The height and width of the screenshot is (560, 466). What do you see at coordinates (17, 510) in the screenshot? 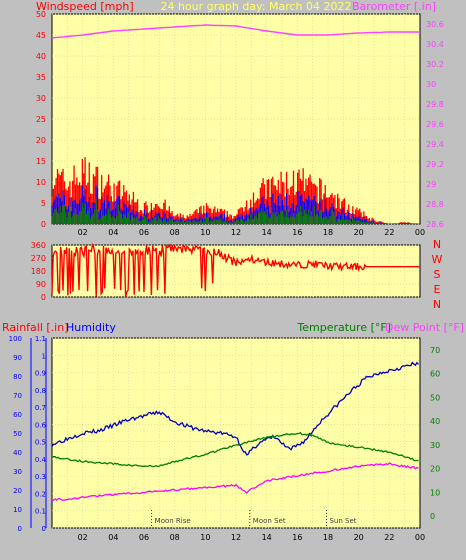
I see `humidity-tick-label: 10` at bounding box center [17, 510].